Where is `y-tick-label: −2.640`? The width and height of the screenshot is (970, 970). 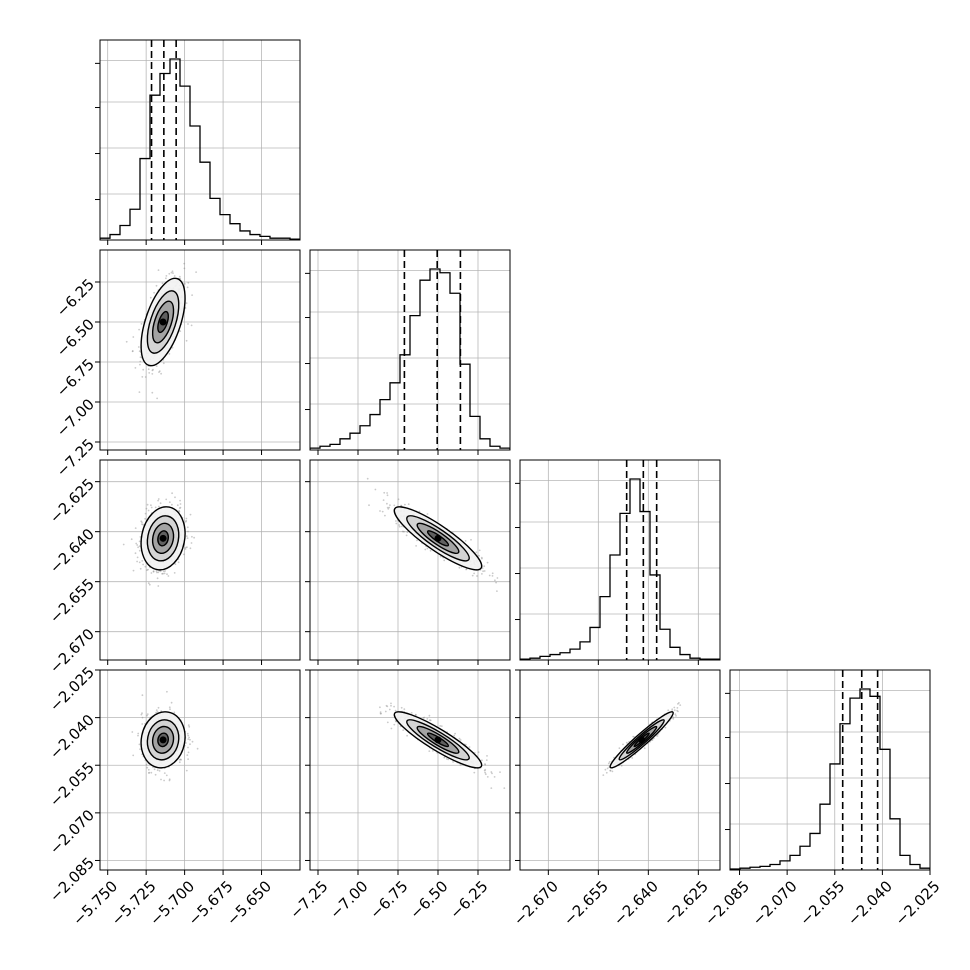
y-tick-label: −2.640 is located at coordinates (72, 551).